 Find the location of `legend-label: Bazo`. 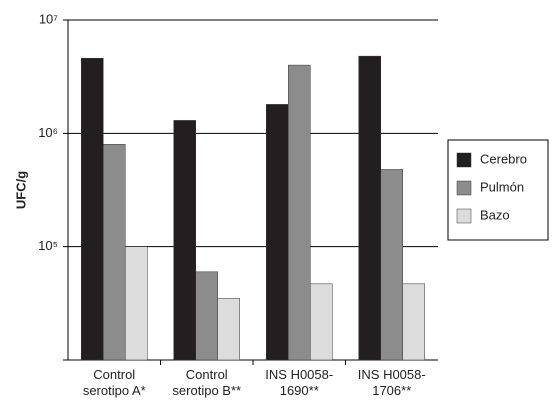

legend-label: Bazo is located at coordinates (495, 214).